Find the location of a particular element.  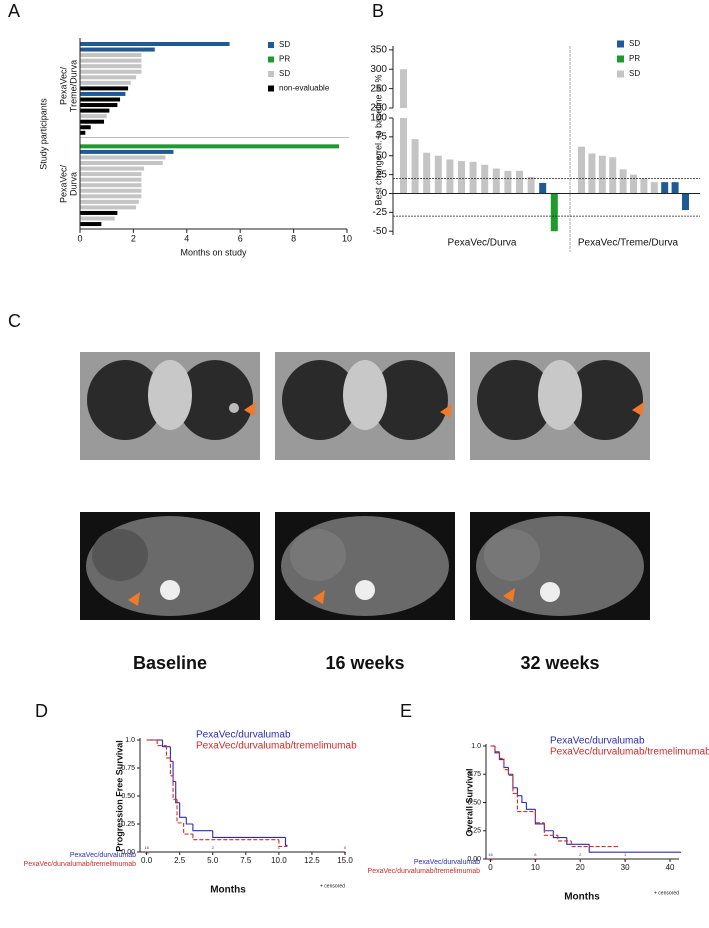

y-axis-label: Overall Survival is located at coordinates (469, 802).